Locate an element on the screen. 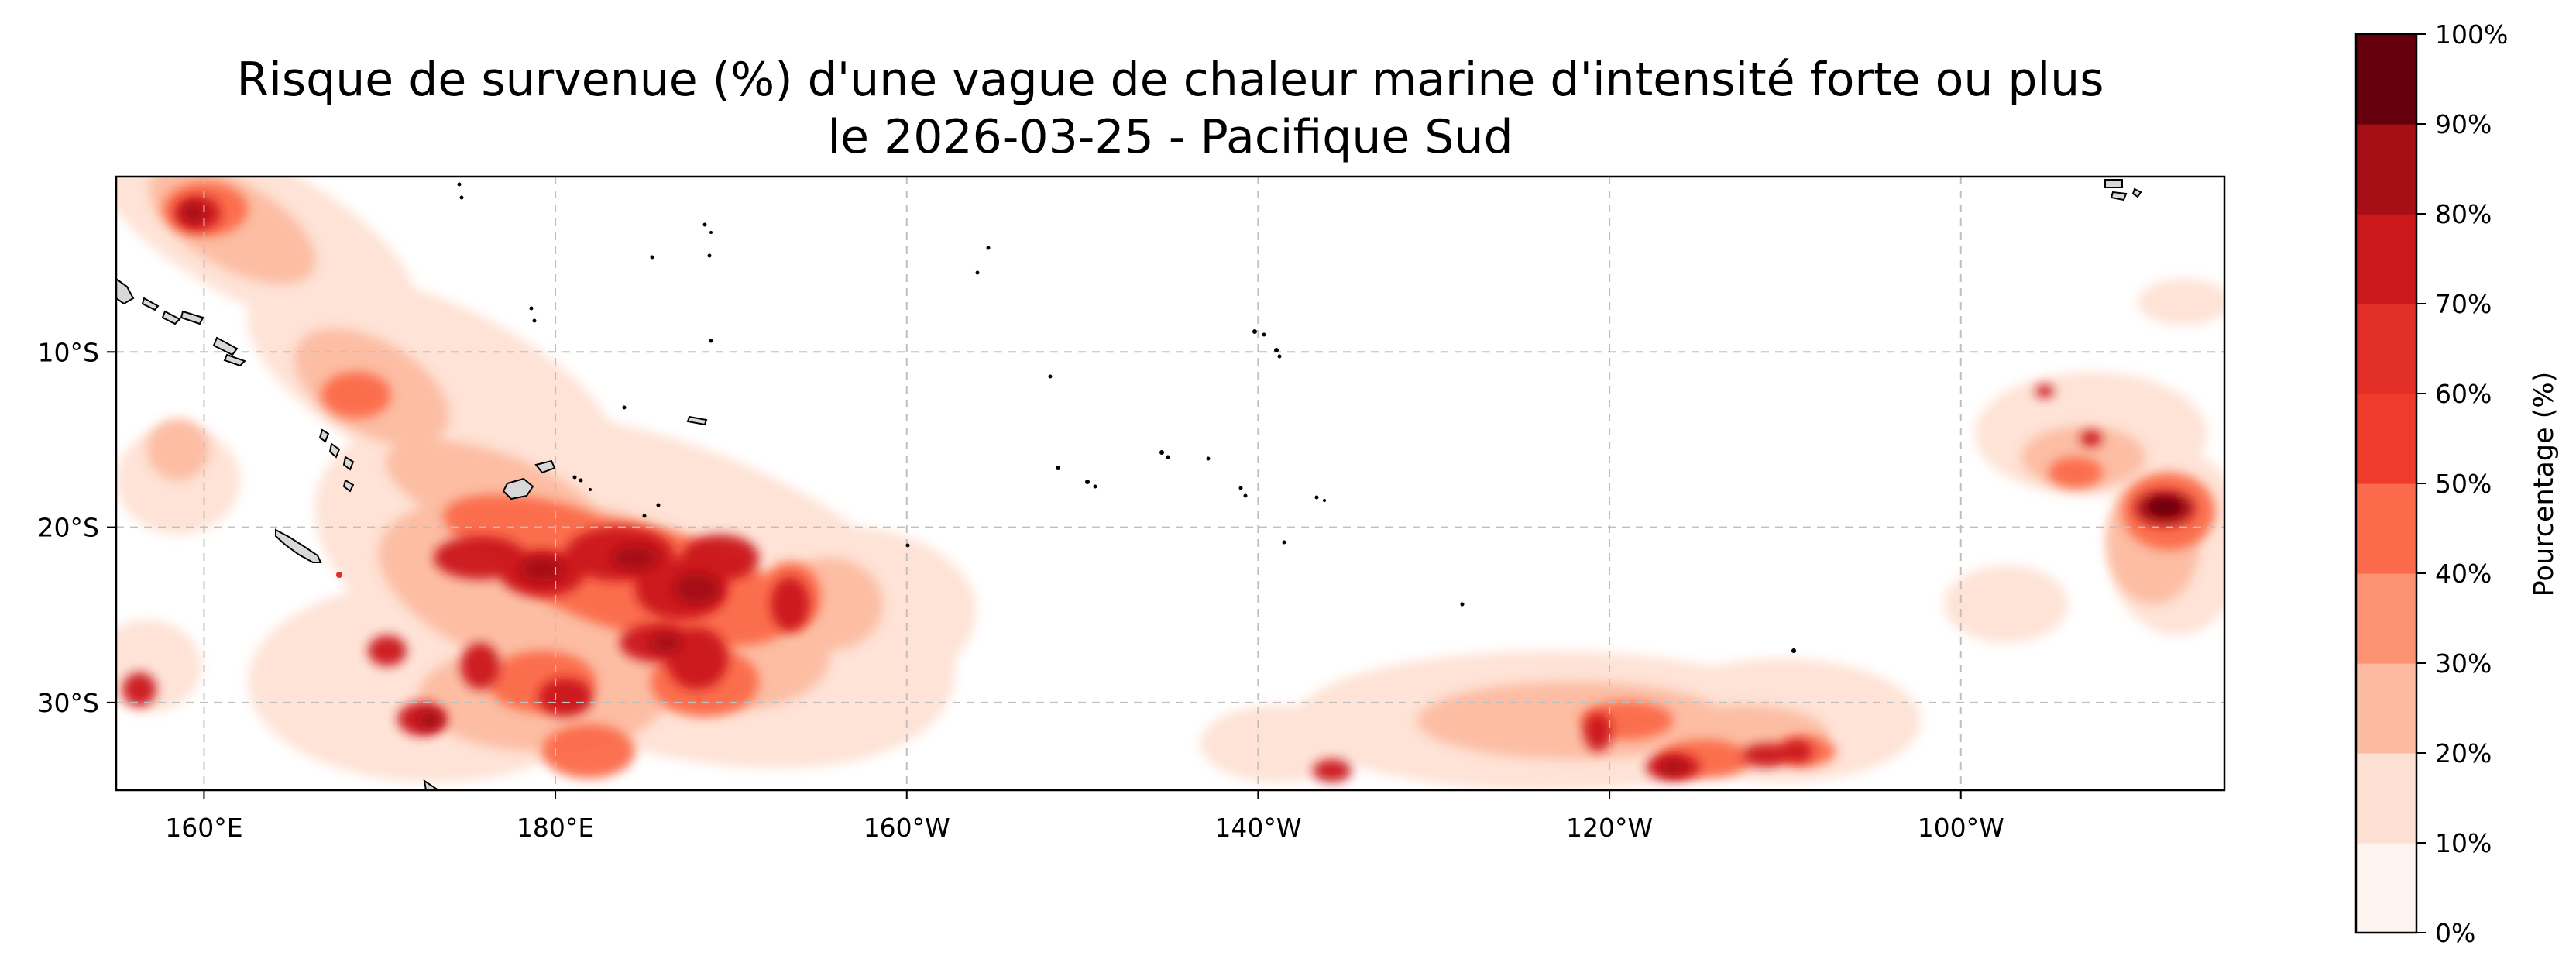 Image resolution: width=2576 pixels, height=973 pixels. x-axis: 160°E 180°E 160°W 140°W 120°W 100°W is located at coordinates (1084, 816).